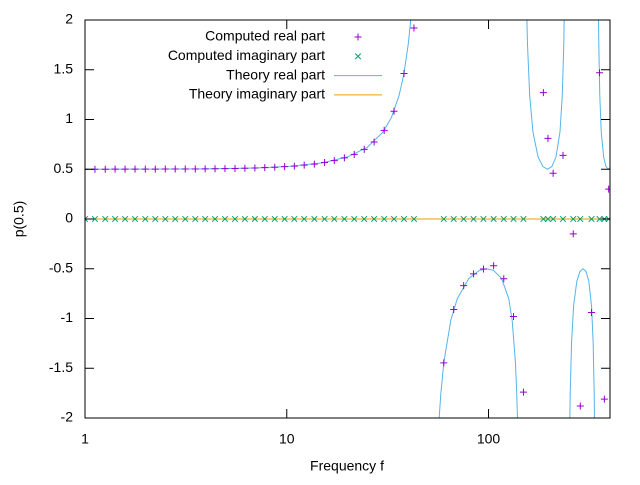 Image resolution: width=640 pixels, height=485 pixels. I want to click on y-tick-label: 1.5, so click(64, 68).